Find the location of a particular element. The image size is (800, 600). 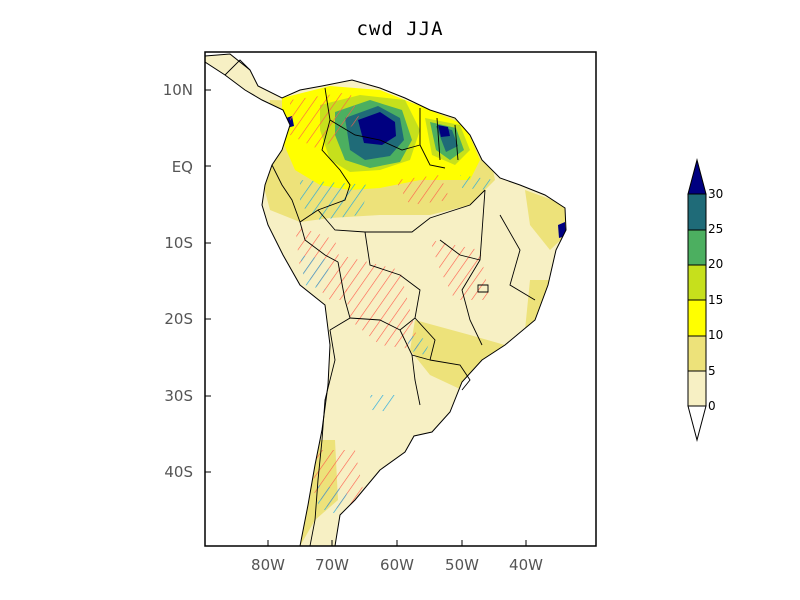

lat-label-eq: EQ is located at coordinates (182, 167).